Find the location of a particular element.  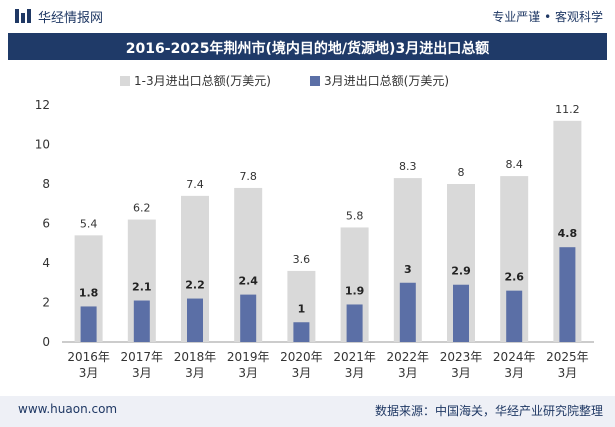

data-label-march: 2.1 is located at coordinates (142, 287).